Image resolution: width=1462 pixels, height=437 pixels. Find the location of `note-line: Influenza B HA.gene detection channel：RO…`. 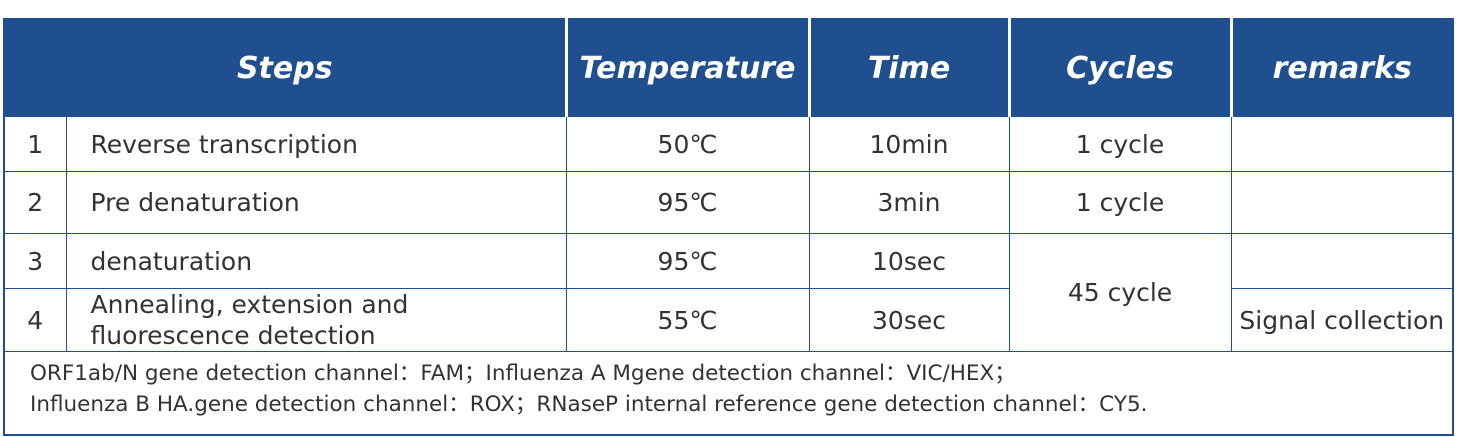

note-line: Influenza B HA.gene detection channel：RO… is located at coordinates (589, 404).